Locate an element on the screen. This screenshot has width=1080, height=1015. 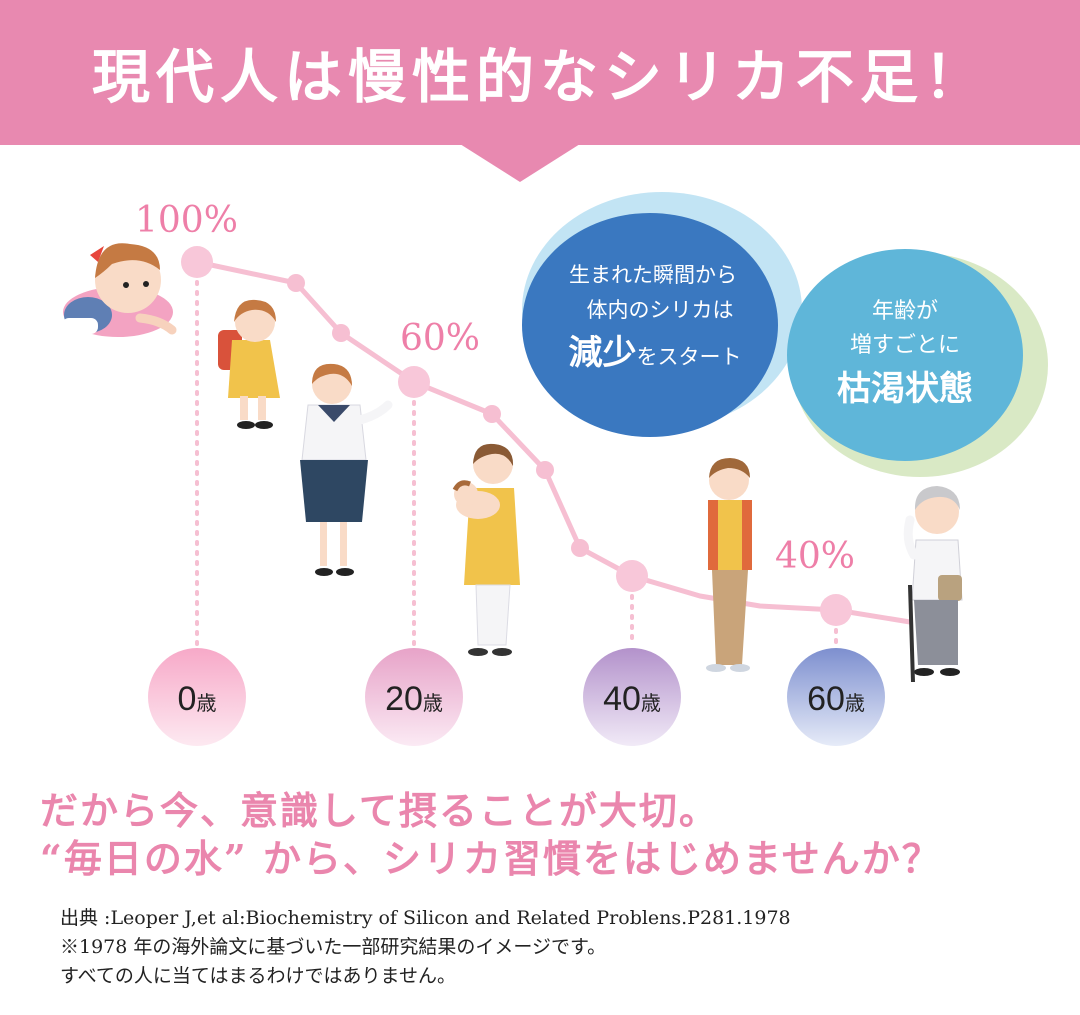
title-banner is located at coordinates (540, 72).